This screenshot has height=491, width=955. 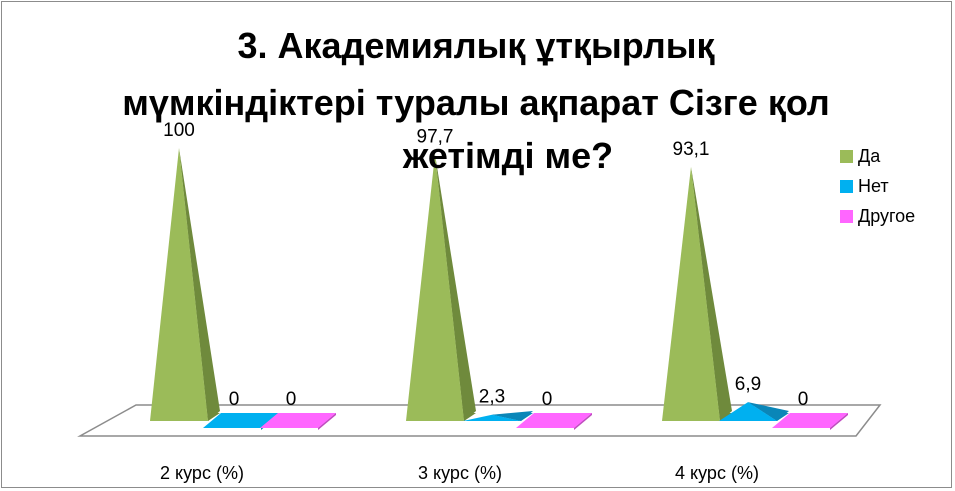 I want to click on legend-item-Нет: Нет, so click(x=864, y=186).